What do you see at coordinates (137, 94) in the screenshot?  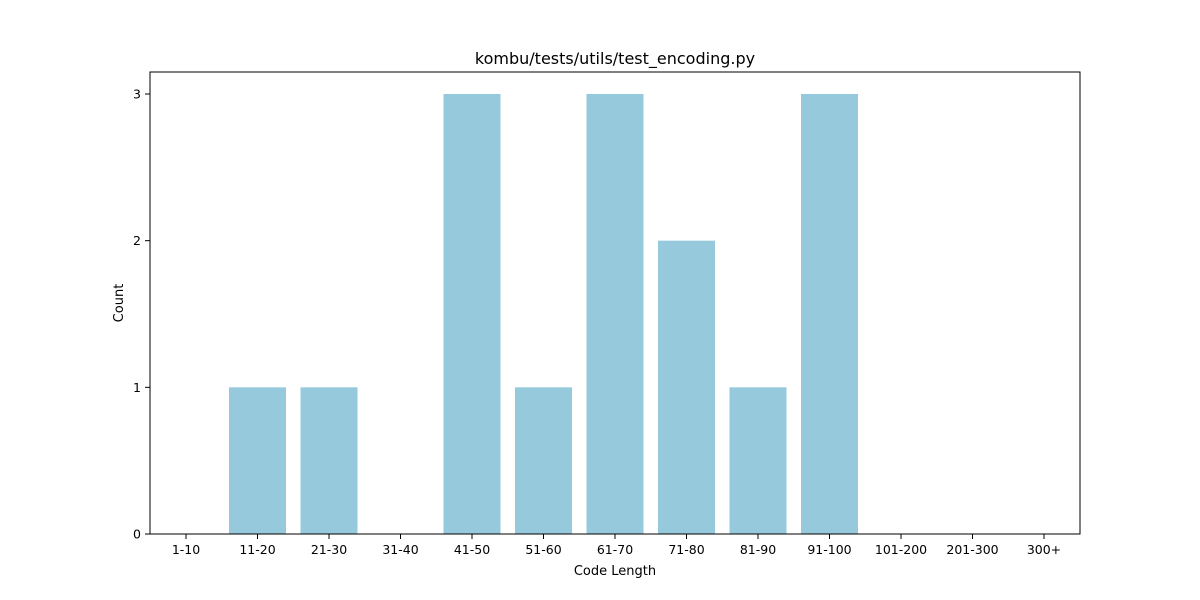 I see `y-tick-label: 3` at bounding box center [137, 94].